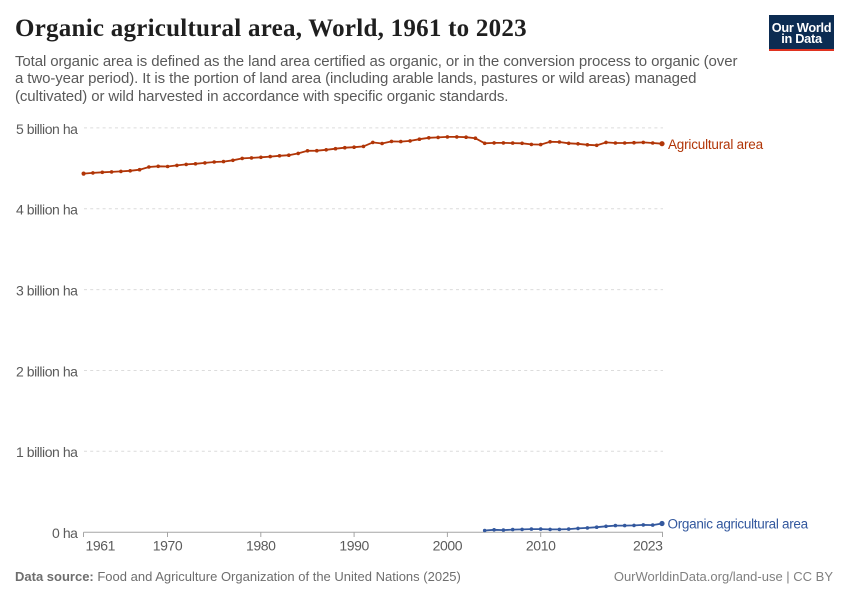  I want to click on svg-text: Organic agricultural area, so click(738, 523).